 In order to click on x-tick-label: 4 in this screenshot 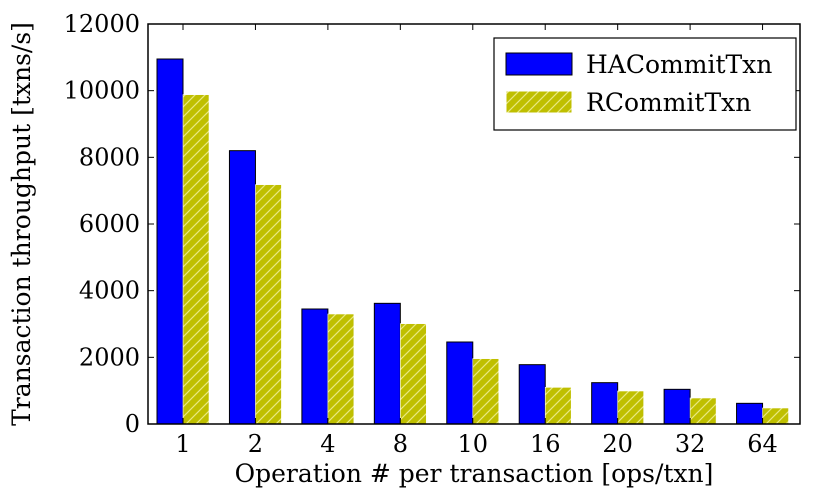, I will do `click(327, 444)`.